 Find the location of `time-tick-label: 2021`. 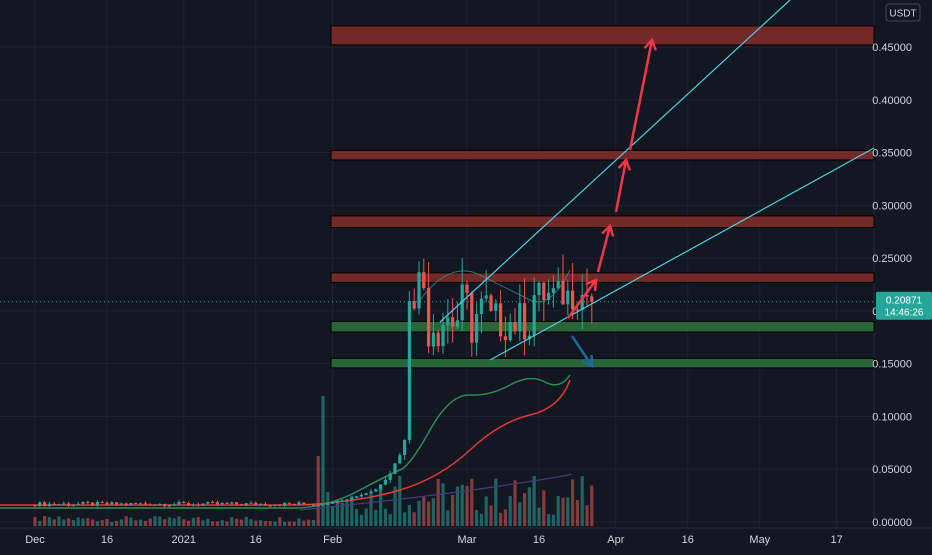

time-tick-label: 2021 is located at coordinates (184, 540).